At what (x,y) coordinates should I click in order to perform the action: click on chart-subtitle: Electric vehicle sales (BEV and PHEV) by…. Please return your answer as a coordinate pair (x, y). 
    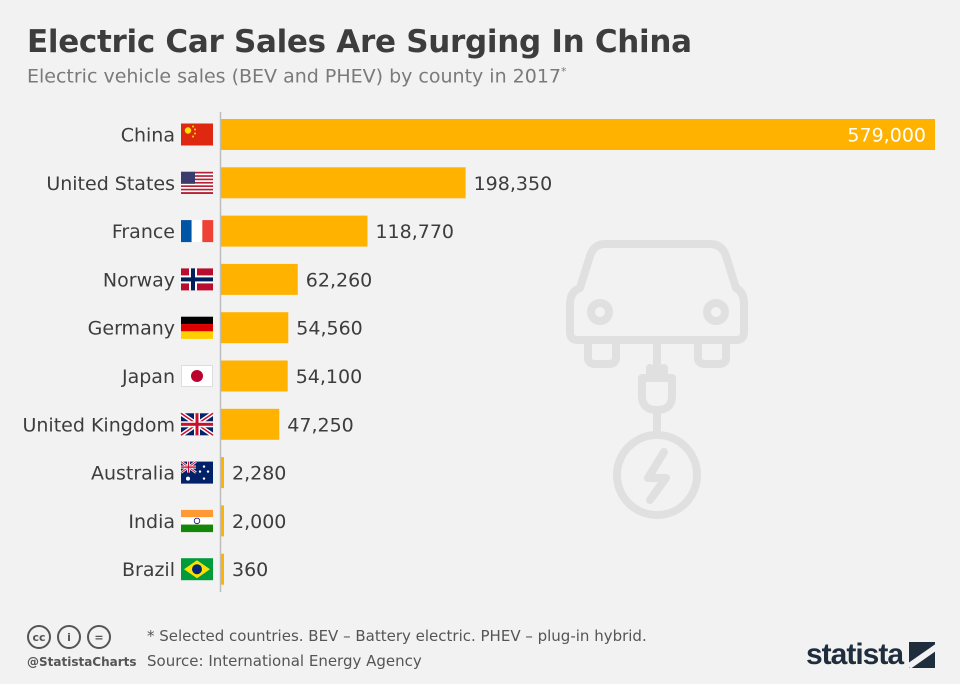
    Looking at the image, I should click on (297, 76).